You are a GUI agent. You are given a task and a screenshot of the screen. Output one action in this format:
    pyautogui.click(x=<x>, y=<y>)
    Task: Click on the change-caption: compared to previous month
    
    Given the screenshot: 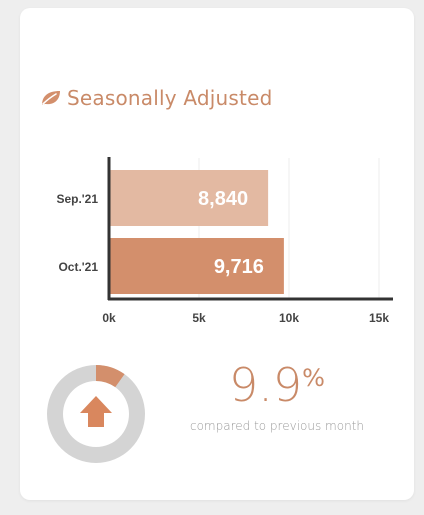 What is the action you would take?
    pyautogui.click(x=276, y=426)
    